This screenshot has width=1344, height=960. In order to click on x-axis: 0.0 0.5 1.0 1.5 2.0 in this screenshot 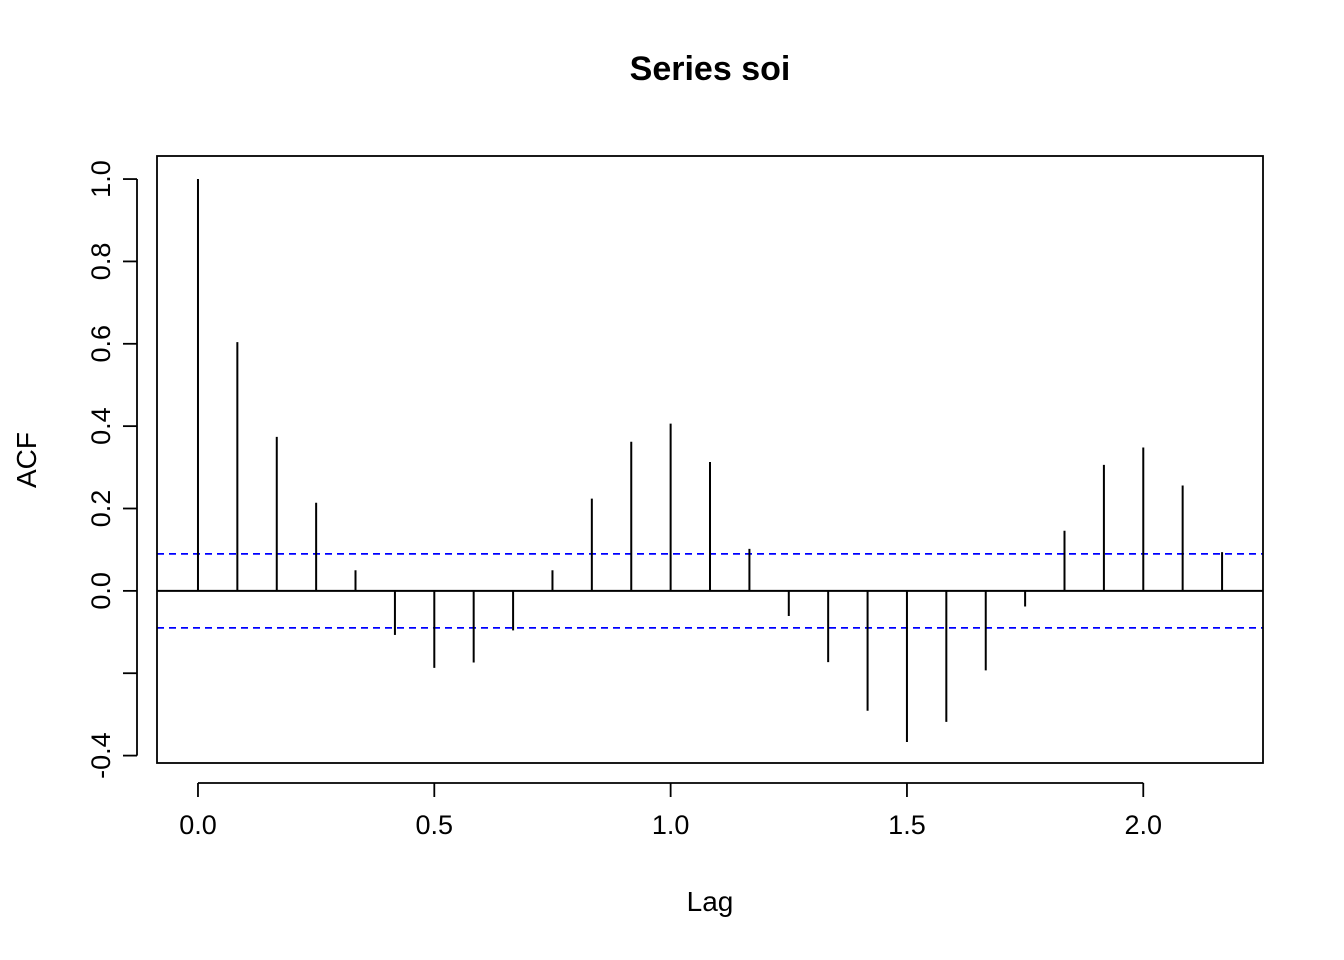, I will do `click(671, 811)`.